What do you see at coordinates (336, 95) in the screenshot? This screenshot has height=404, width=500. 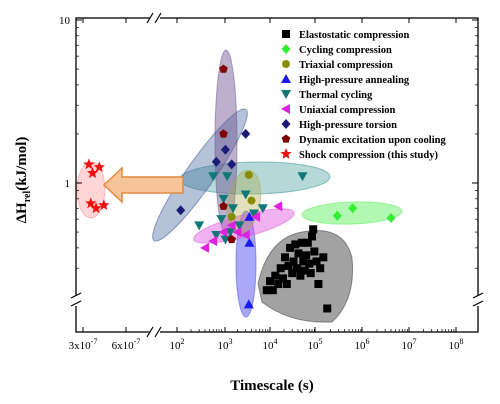 I see `legend-entry: Thermal cycling` at bounding box center [336, 95].